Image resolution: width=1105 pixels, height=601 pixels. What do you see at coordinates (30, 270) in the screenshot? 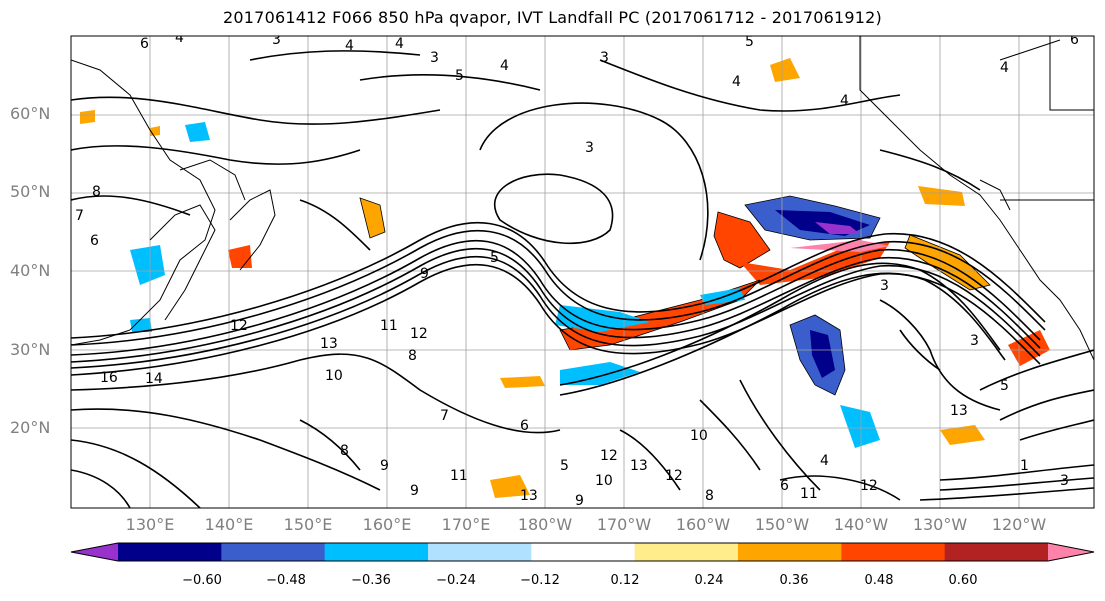
I see `latitude-label-40n: 40°N` at bounding box center [30, 270].